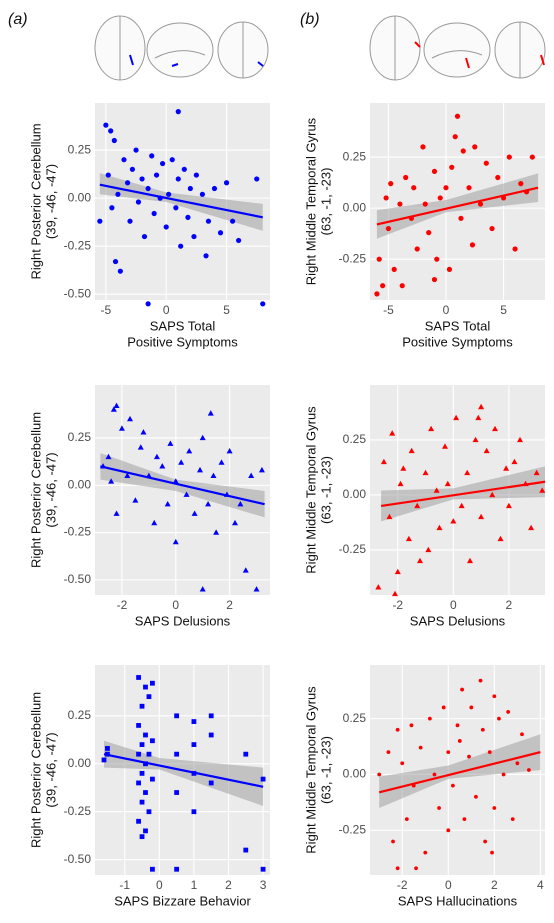 This screenshot has width=554, height=923. Describe the element at coordinates (181, 48) in the screenshot. I see `brain-views-a` at that location.